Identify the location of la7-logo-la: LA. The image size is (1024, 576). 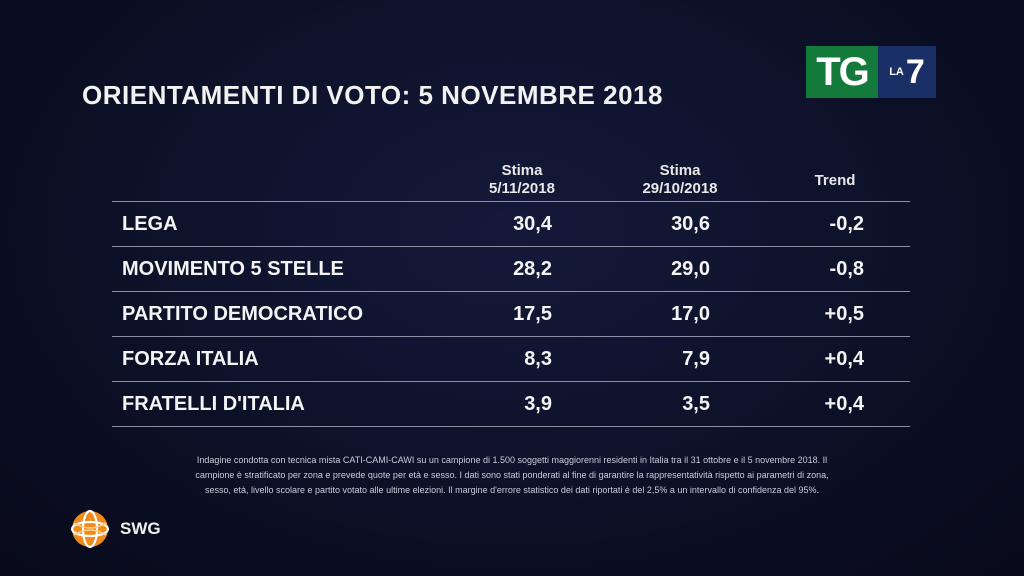
(896, 72).